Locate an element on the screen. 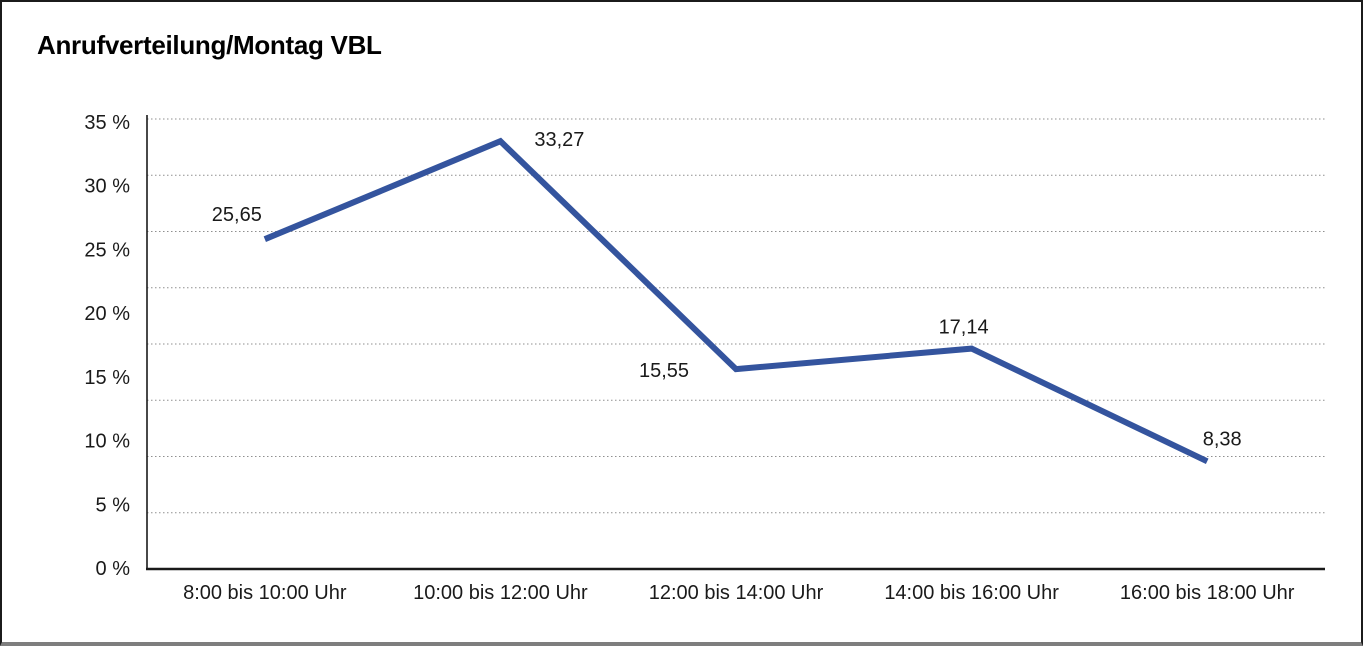 This screenshot has height=646, width=1363. x-tick-label: 14:00 bis 16:00 Uhr is located at coordinates (971, 593).